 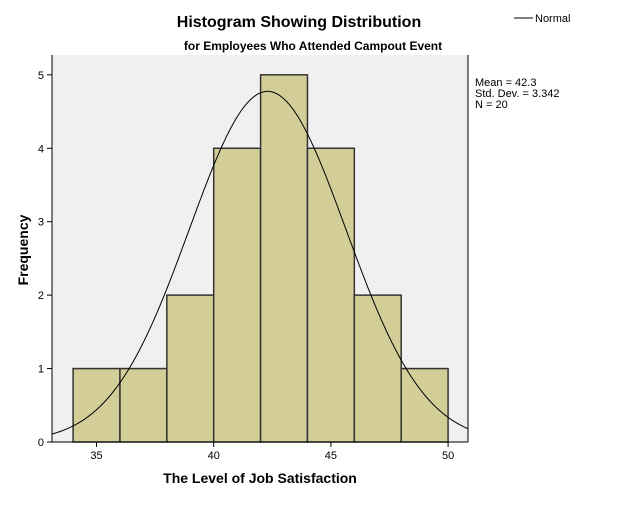 I want to click on y-tick-label-2: 2, so click(x=41, y=296).